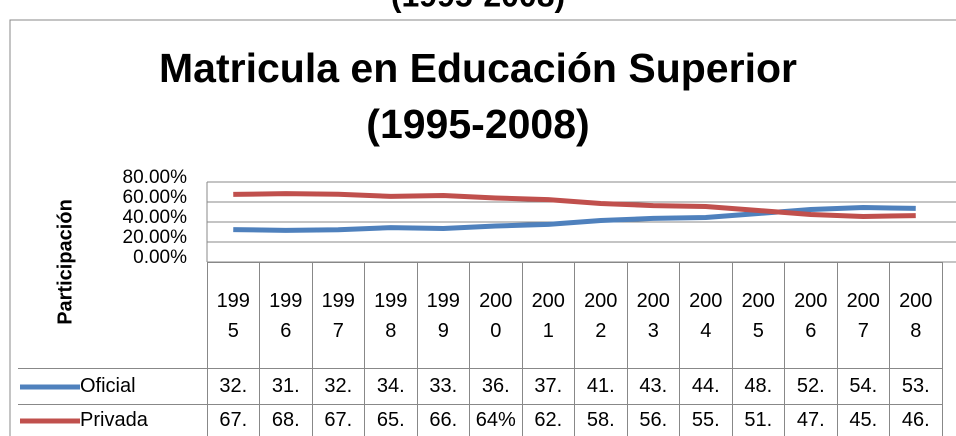 This screenshot has width=956, height=436. What do you see at coordinates (863, 386) in the screenshot?
I see `value-cell: 54.` at bounding box center [863, 386].